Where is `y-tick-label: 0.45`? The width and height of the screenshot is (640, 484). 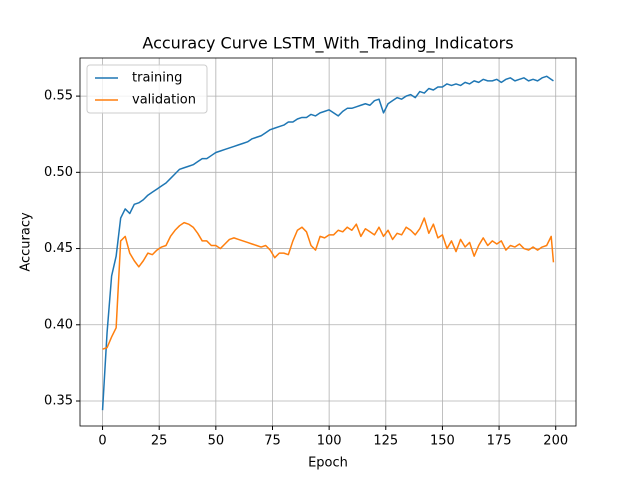 y-tick-label: 0.45 is located at coordinates (58, 248).